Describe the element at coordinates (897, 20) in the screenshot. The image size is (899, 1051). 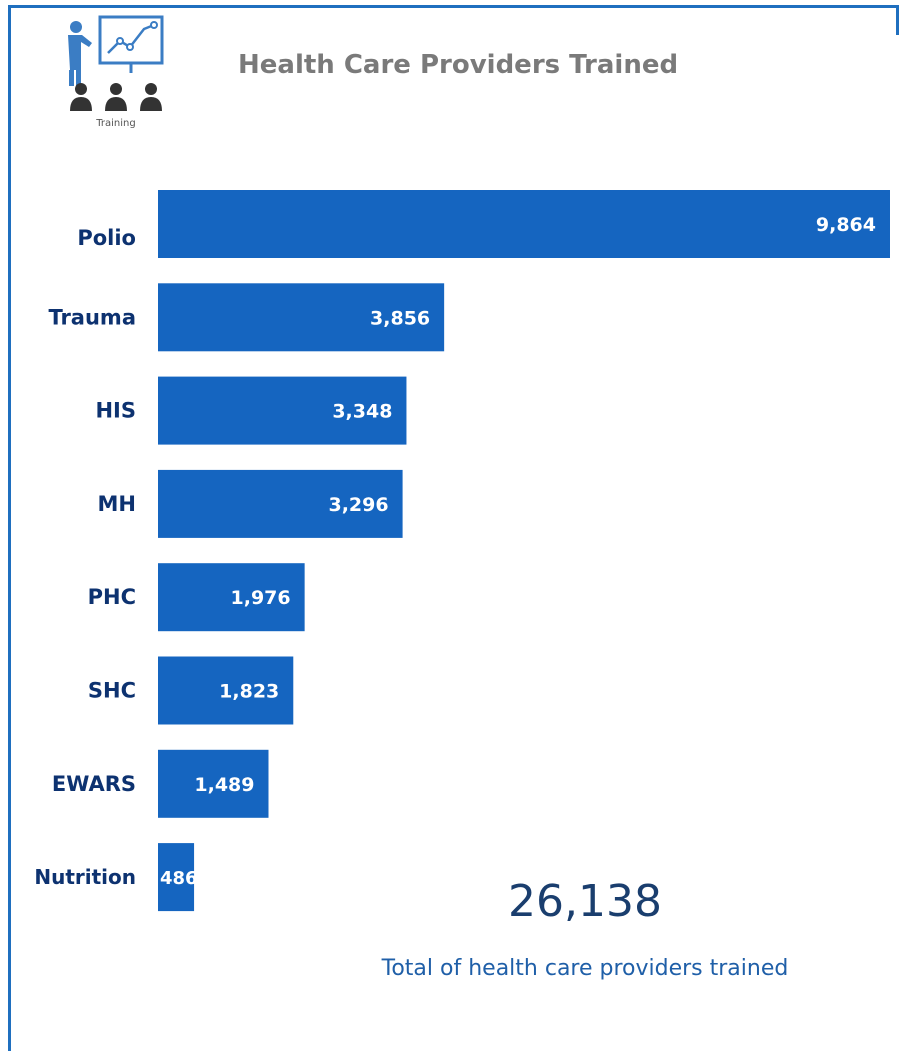
I see `panel-frame-right-edge` at that location.